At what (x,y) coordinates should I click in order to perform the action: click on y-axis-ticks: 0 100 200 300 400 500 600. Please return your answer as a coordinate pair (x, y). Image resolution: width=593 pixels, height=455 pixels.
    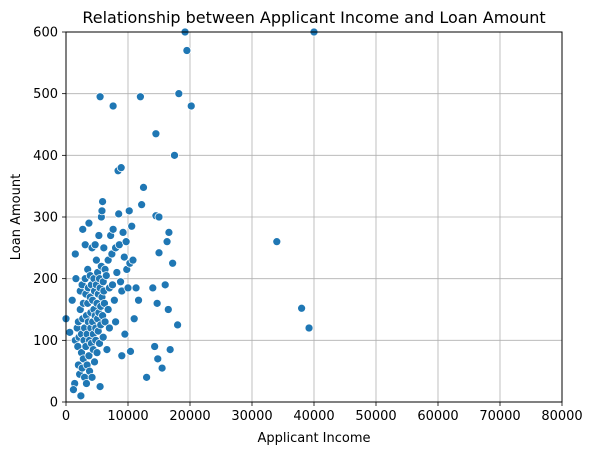
    Looking at the image, I should click on (49, 218).